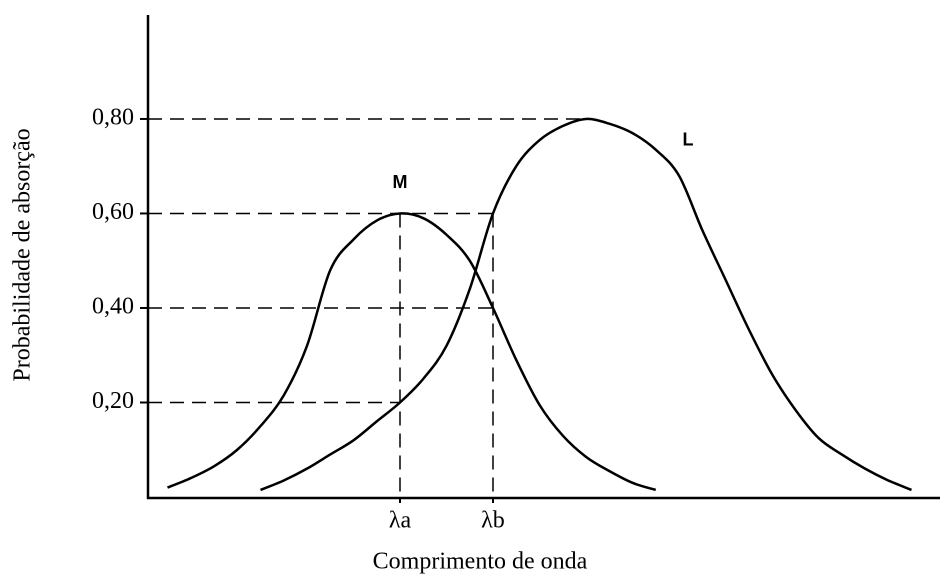 The image size is (948, 581). What do you see at coordinates (113, 306) in the screenshot?
I see `y-tick-label: 0,40` at bounding box center [113, 306].